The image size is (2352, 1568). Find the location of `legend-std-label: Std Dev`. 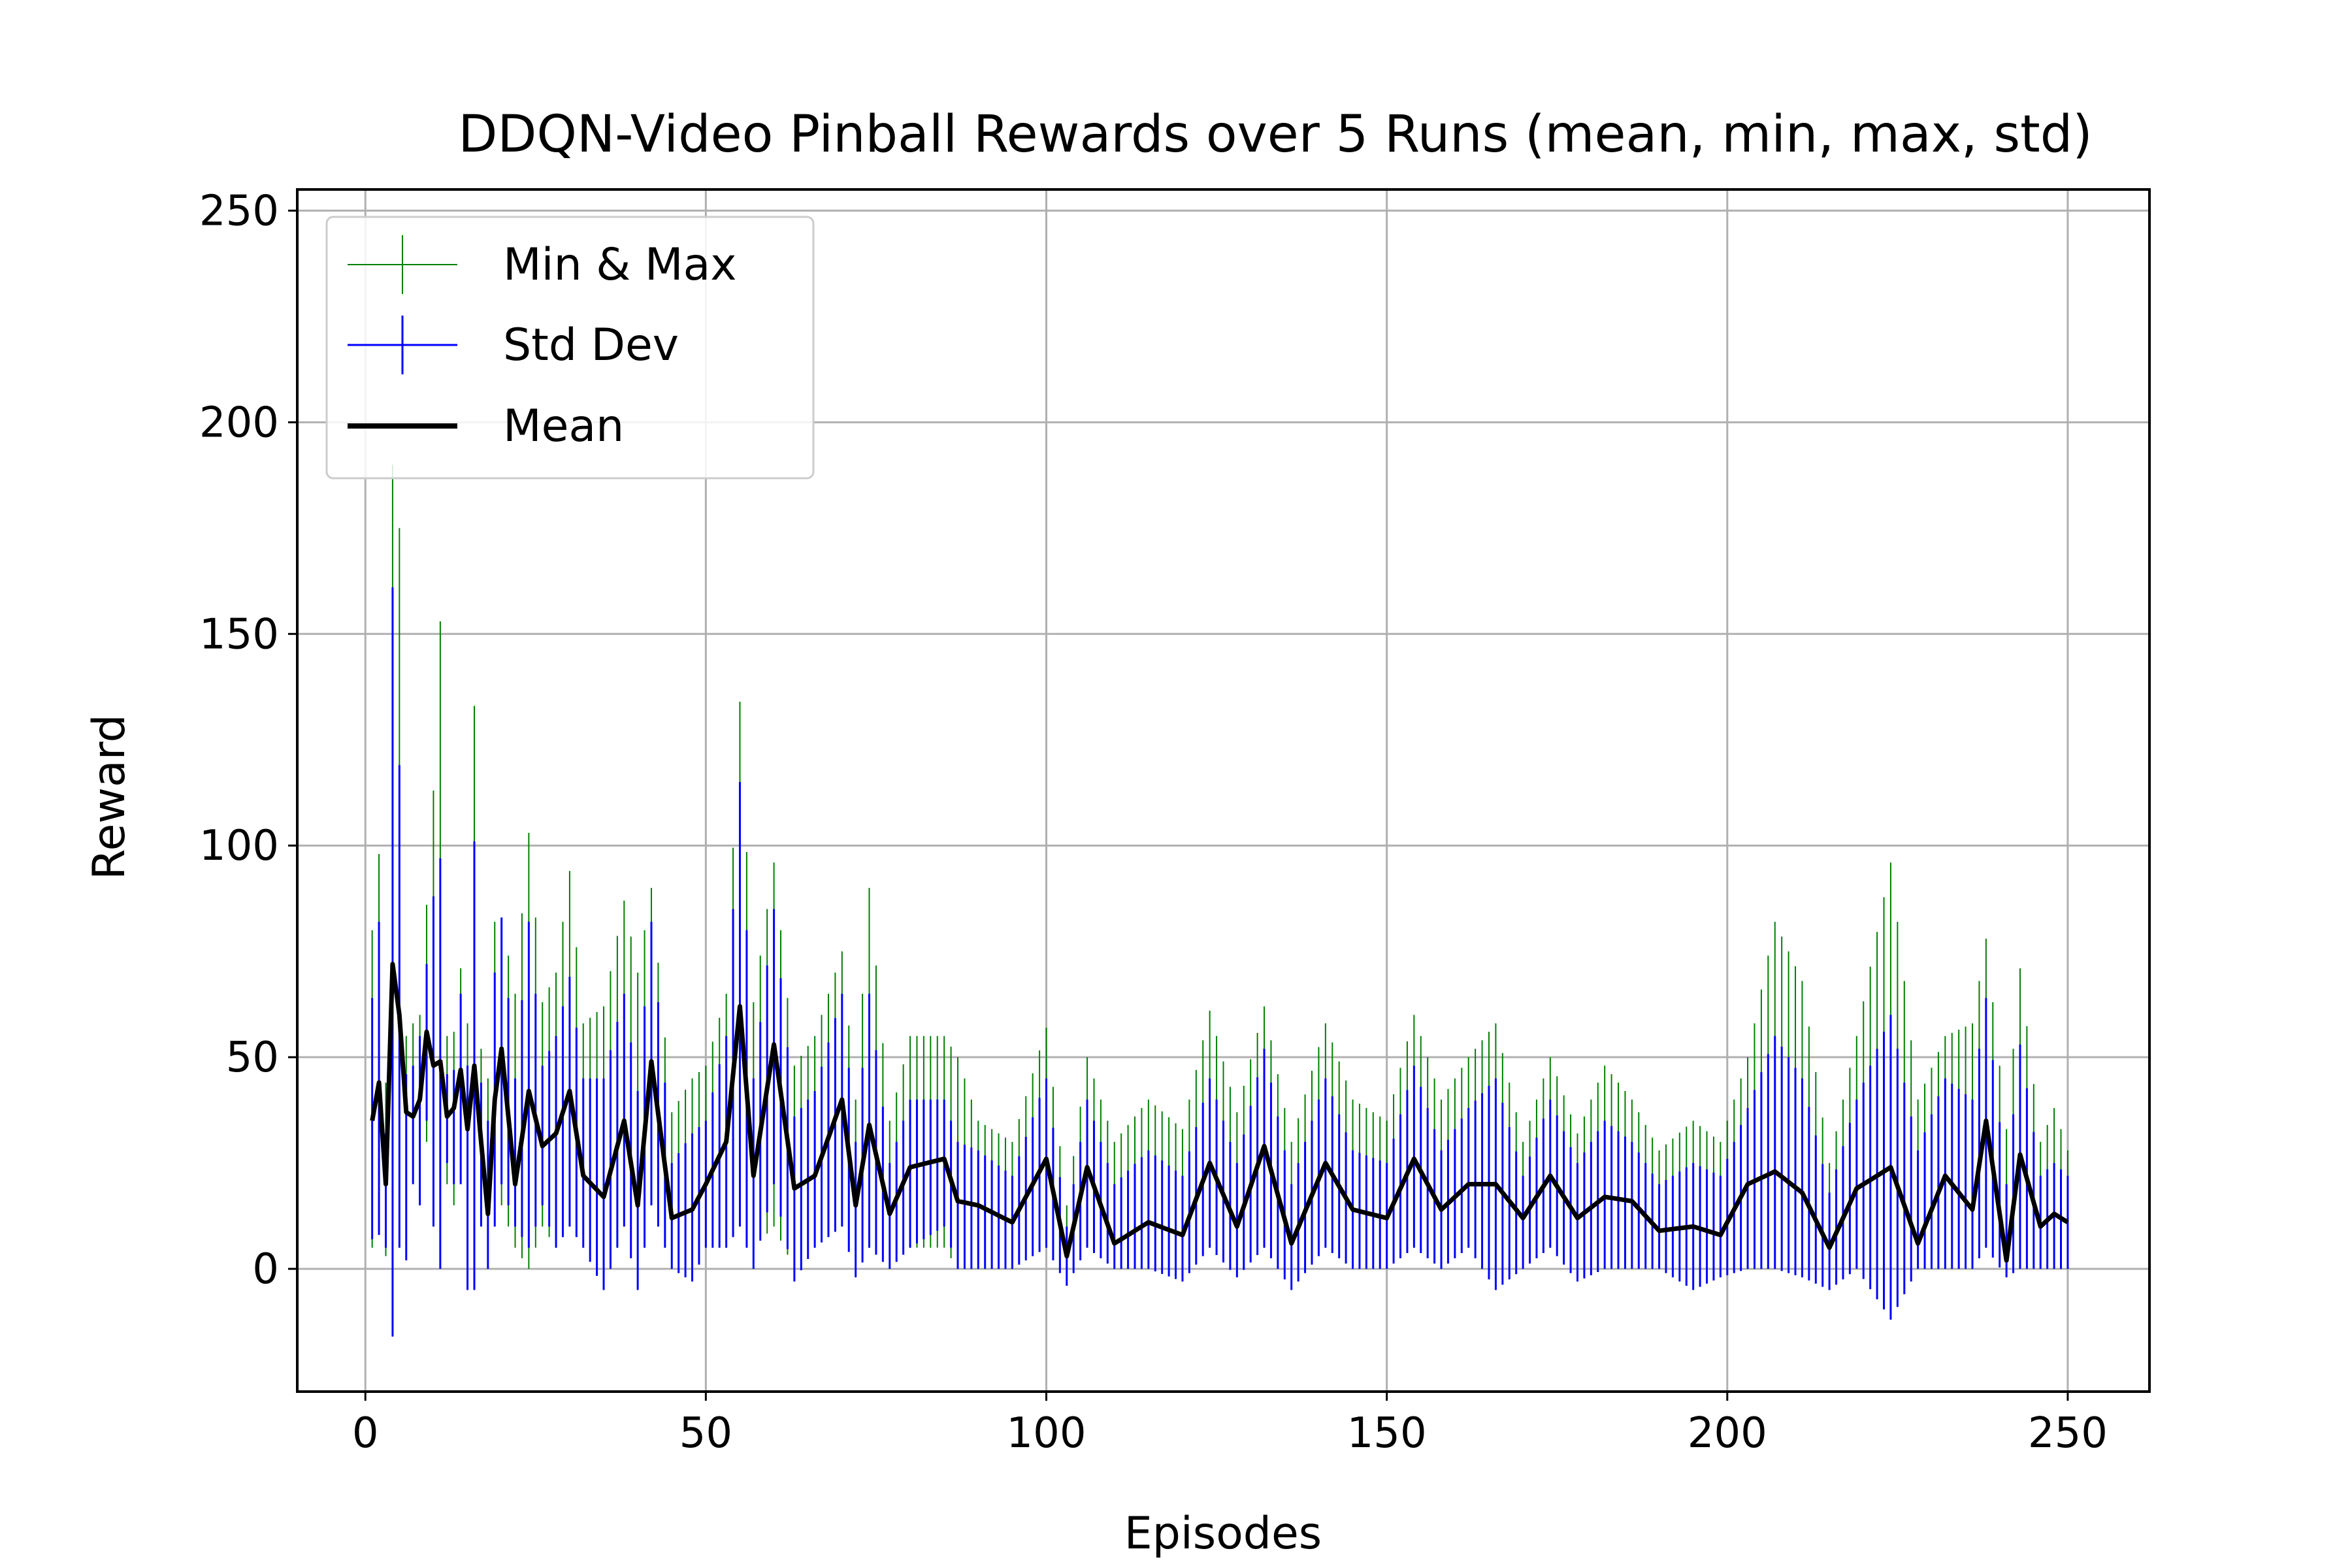

legend-std-label: Std Dev is located at coordinates (591, 345).